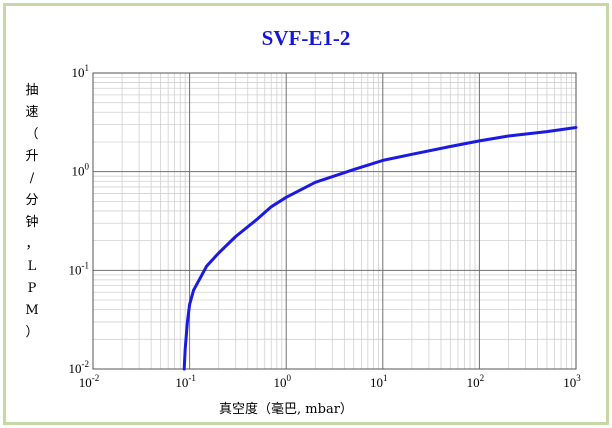 This screenshot has width=612, height=428. What do you see at coordinates (32, 244) in the screenshot?
I see `y-axis-label-char: ，` at bounding box center [32, 244].